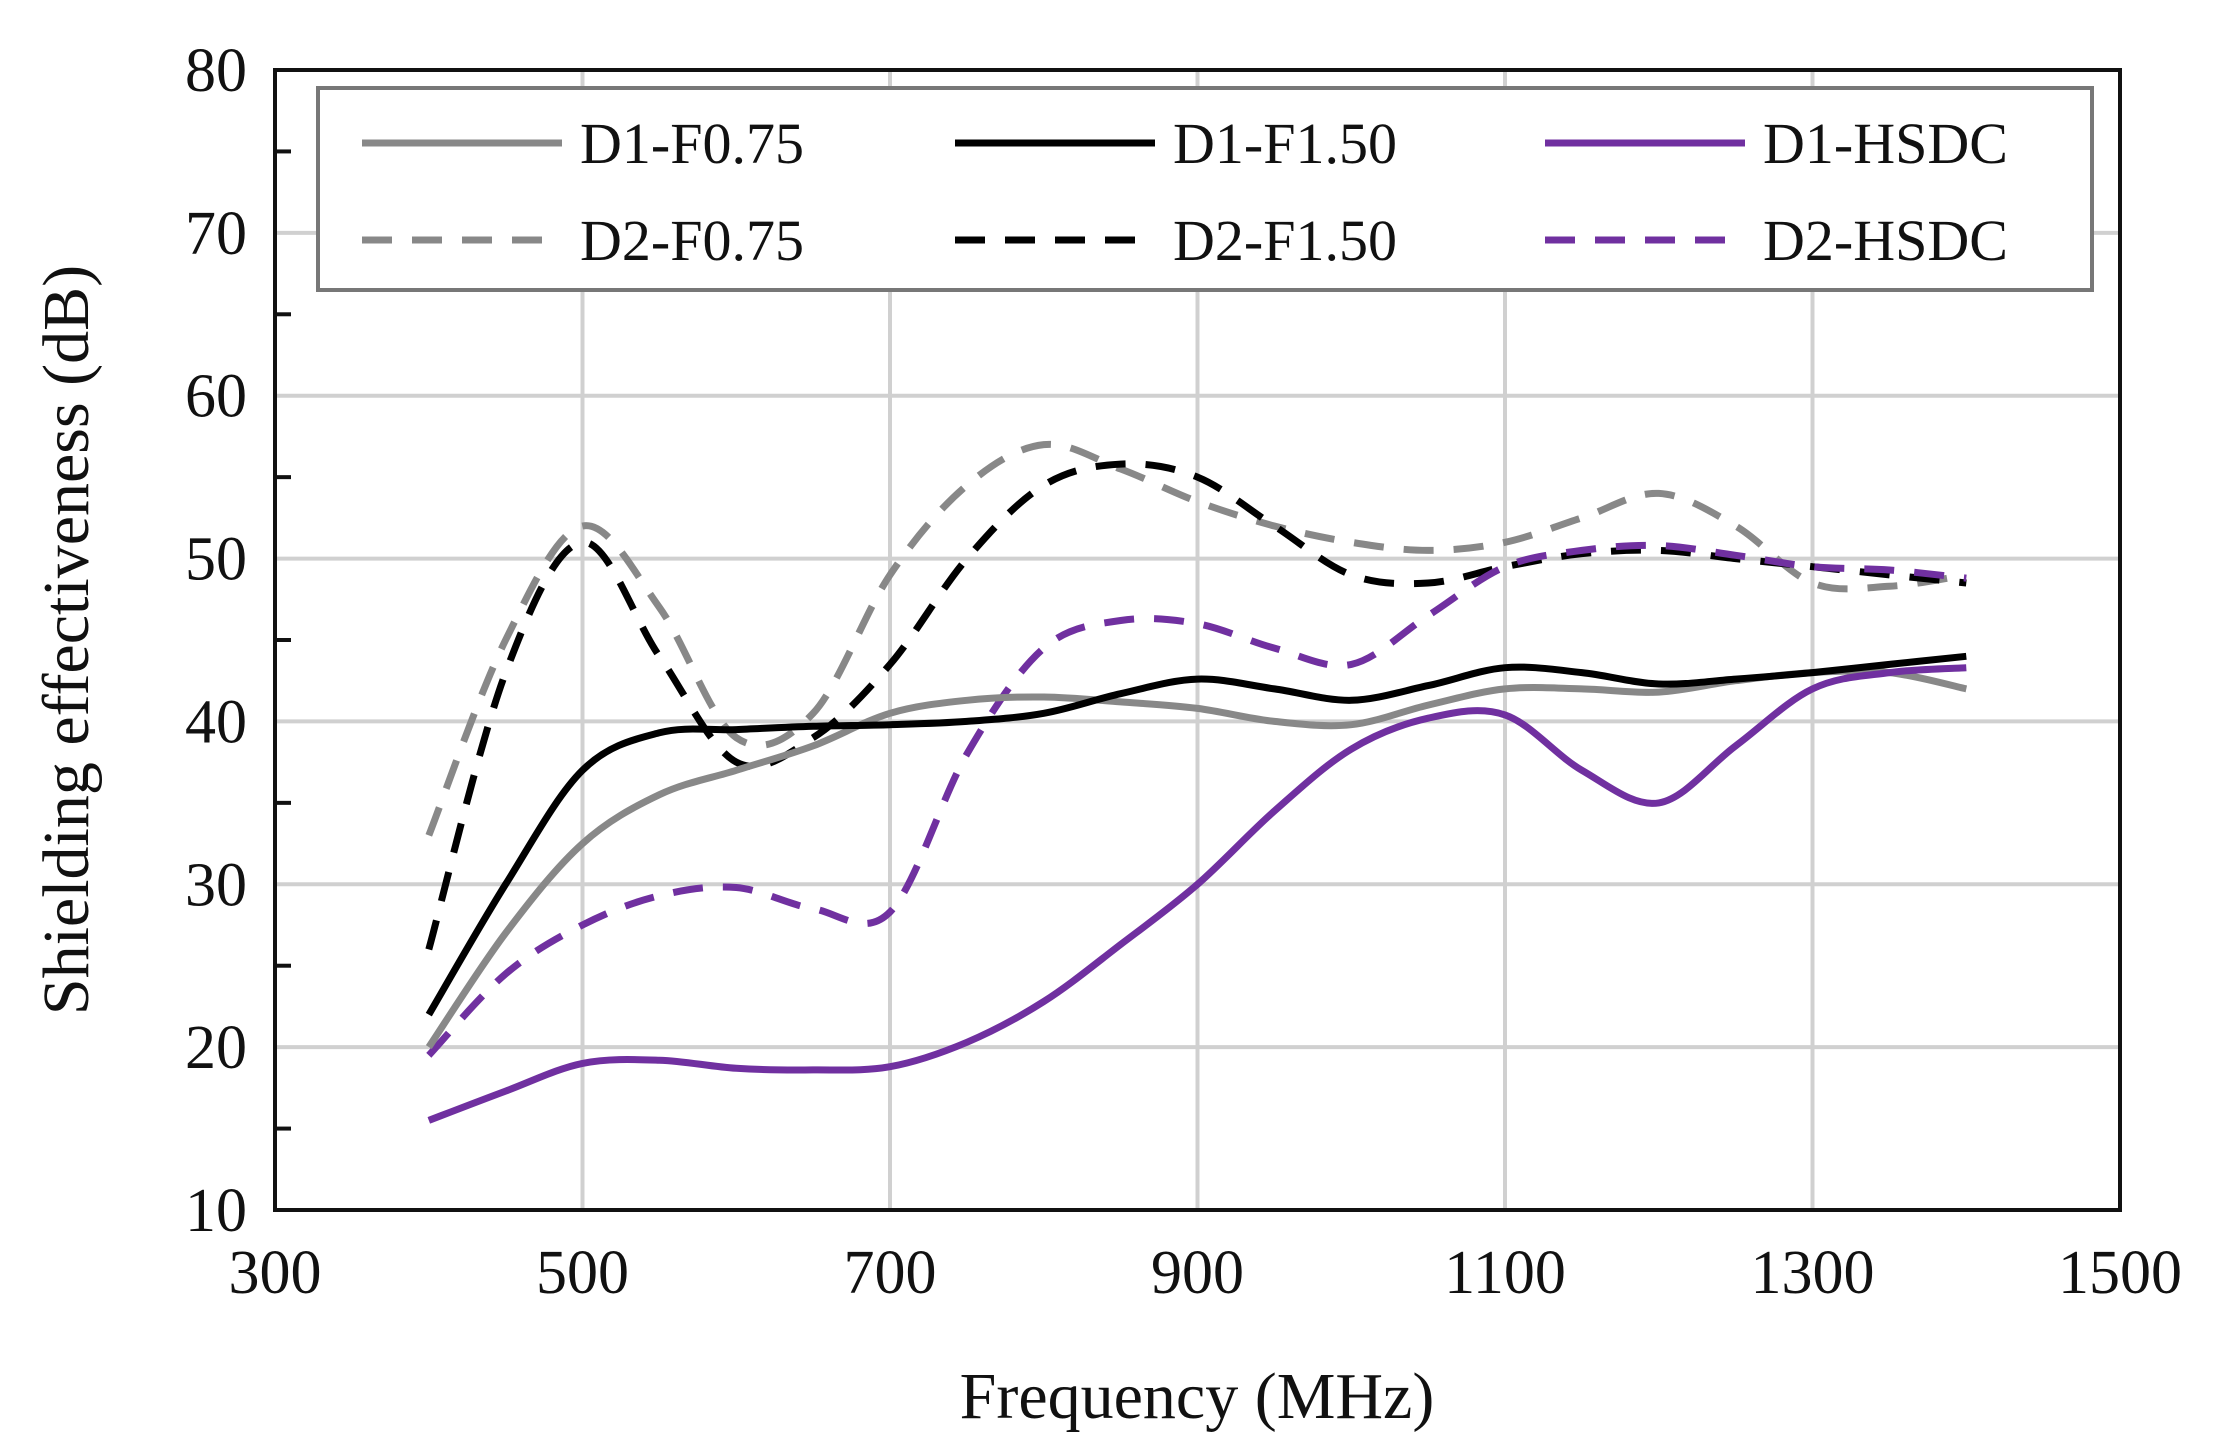 The height and width of the screenshot is (1456, 2215). I want to click on legend-label: D1-HSDC, so click(1885, 143).